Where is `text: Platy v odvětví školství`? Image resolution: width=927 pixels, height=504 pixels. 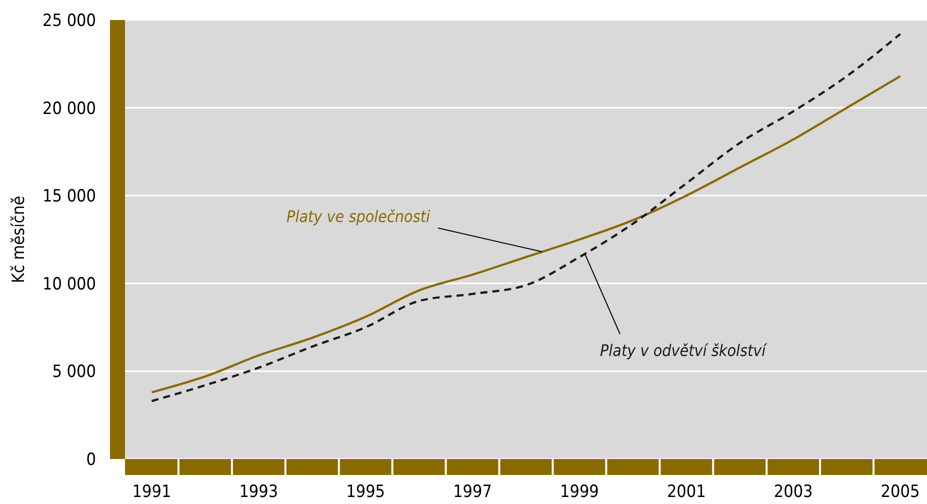 text: Platy v odvětví školství is located at coordinates (684, 350).